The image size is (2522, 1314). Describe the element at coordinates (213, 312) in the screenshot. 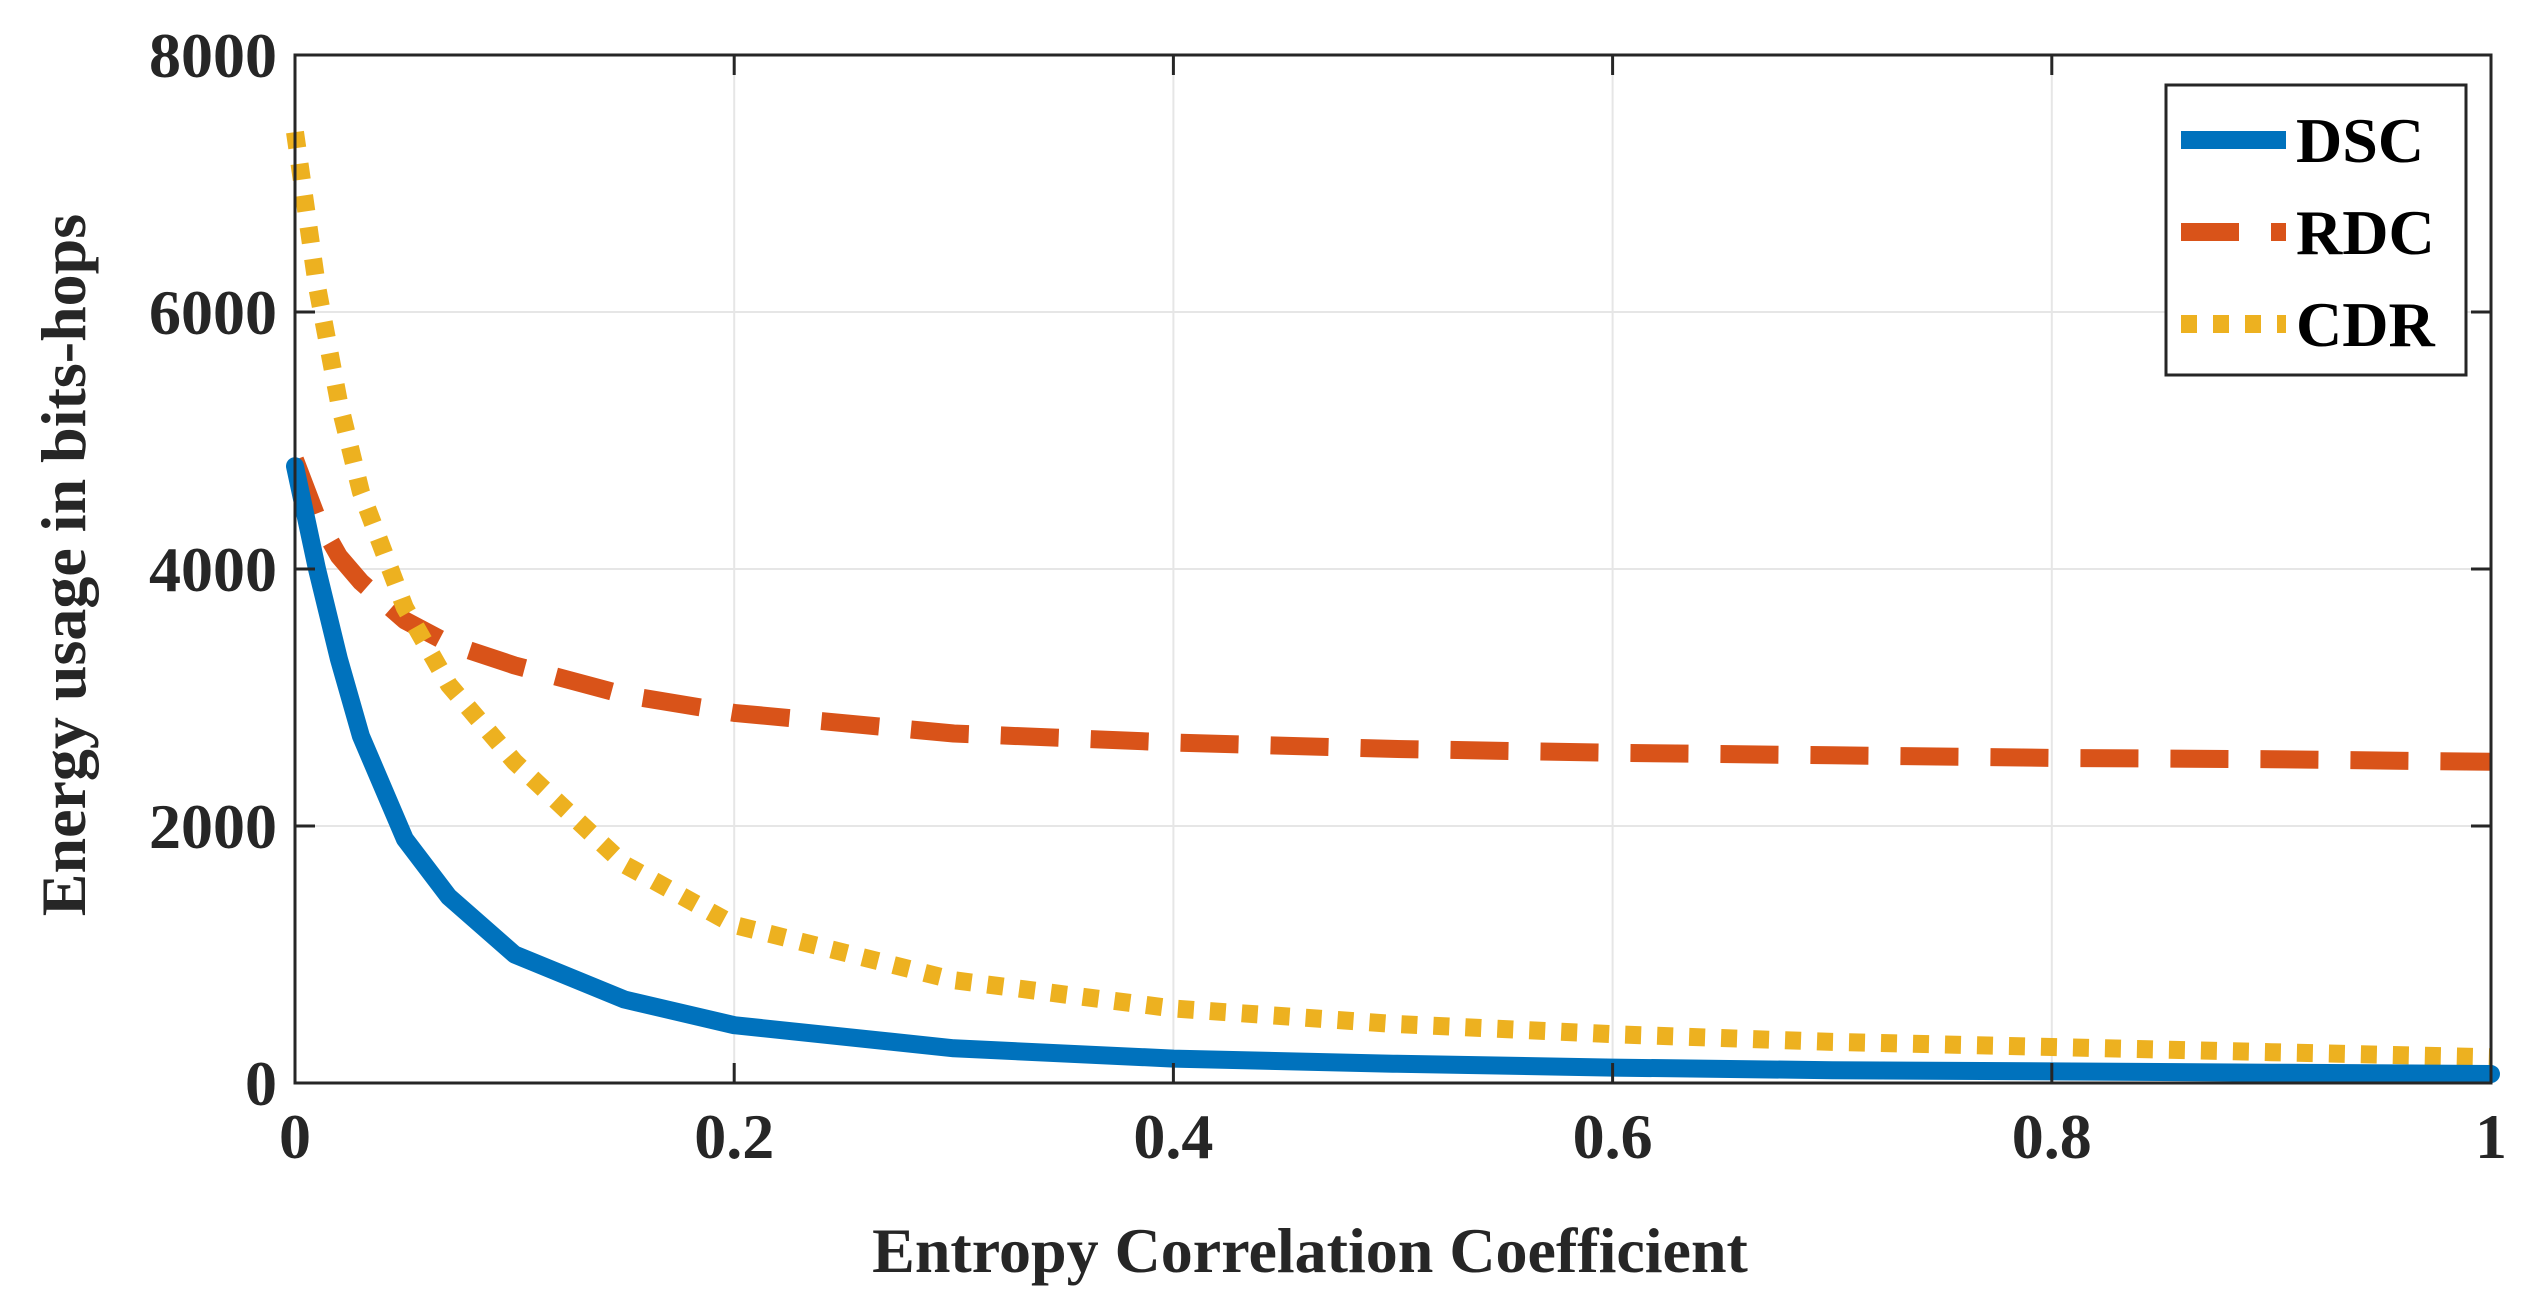

I see `y-tick-label: 6000` at that location.